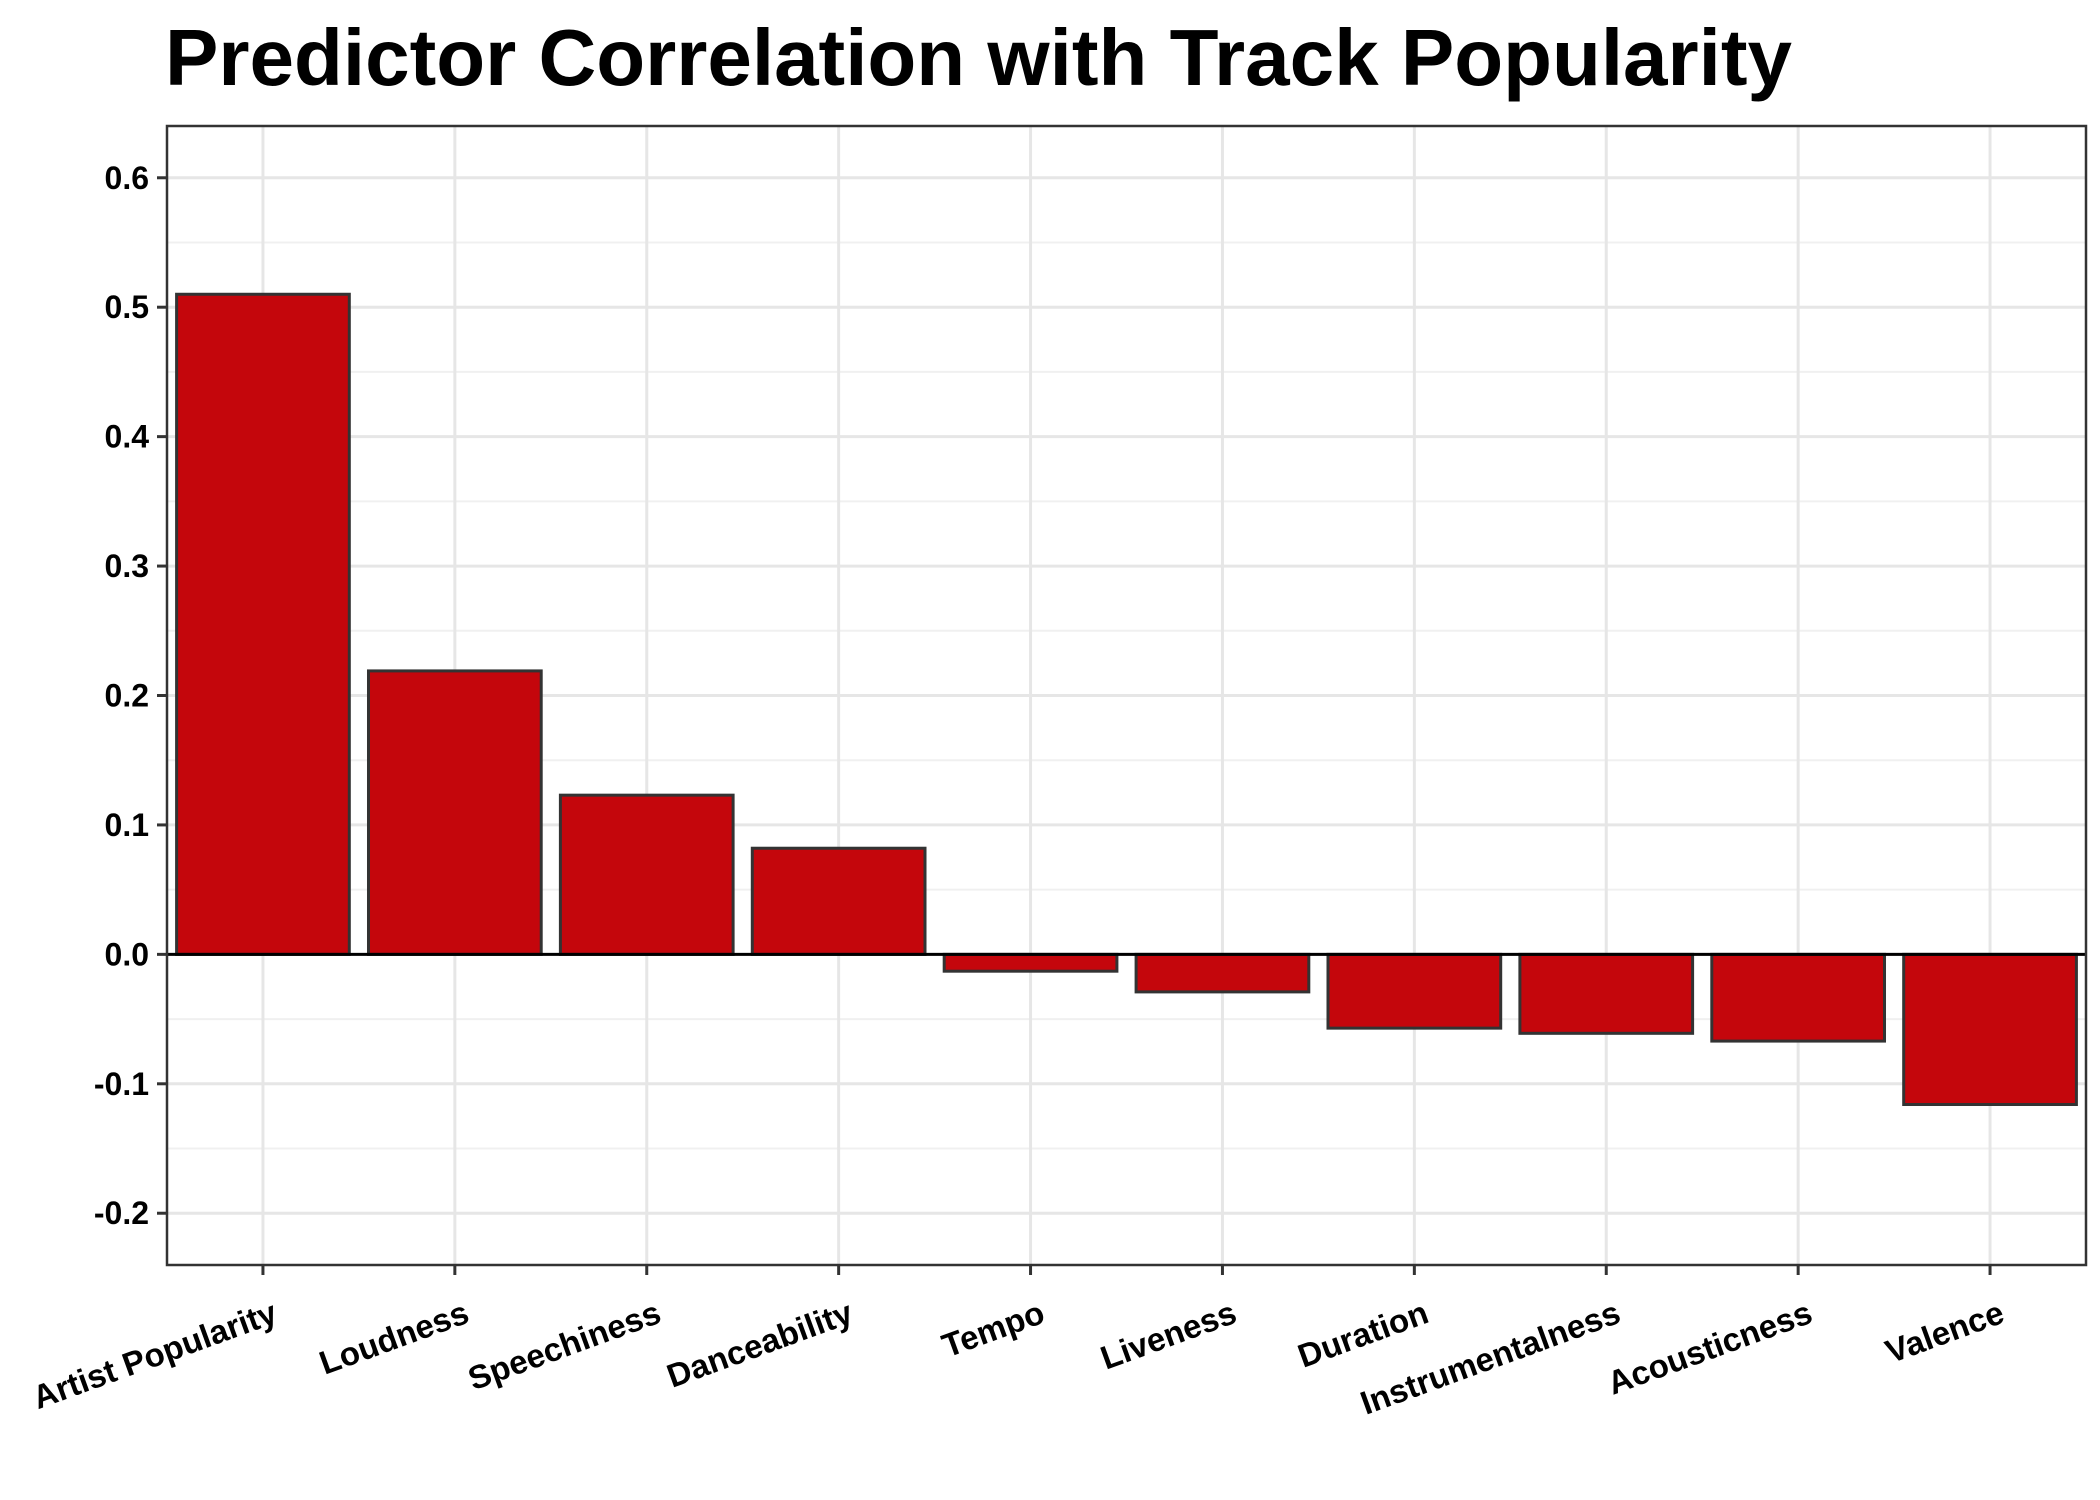 This screenshot has height=1500, width=2100. Describe the element at coordinates (127, 307) in the screenshot. I see `y-tick-label: 0.5` at that location.